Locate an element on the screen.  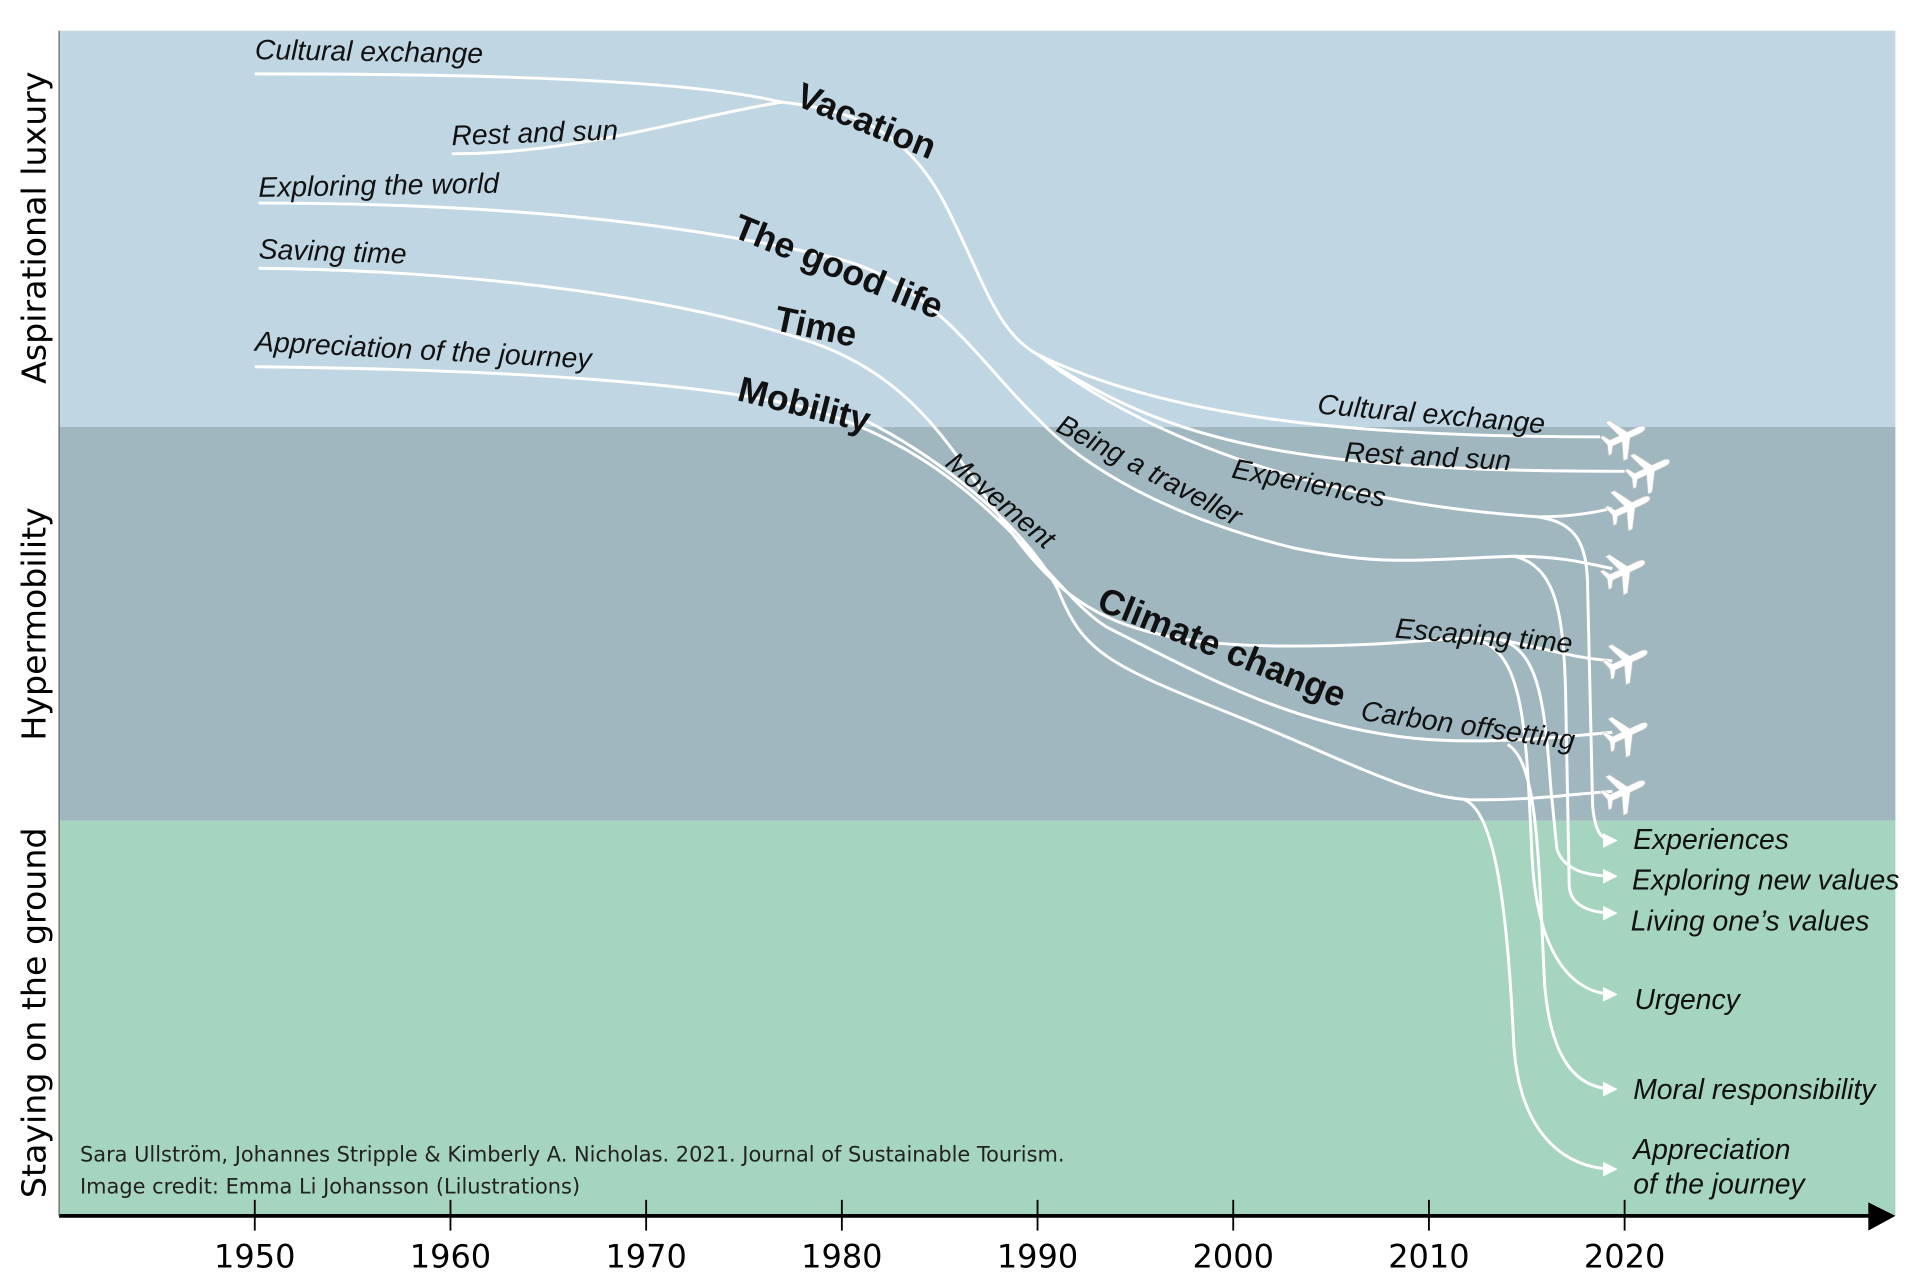
flow-rest-and-sun is located at coordinates (616, 128).